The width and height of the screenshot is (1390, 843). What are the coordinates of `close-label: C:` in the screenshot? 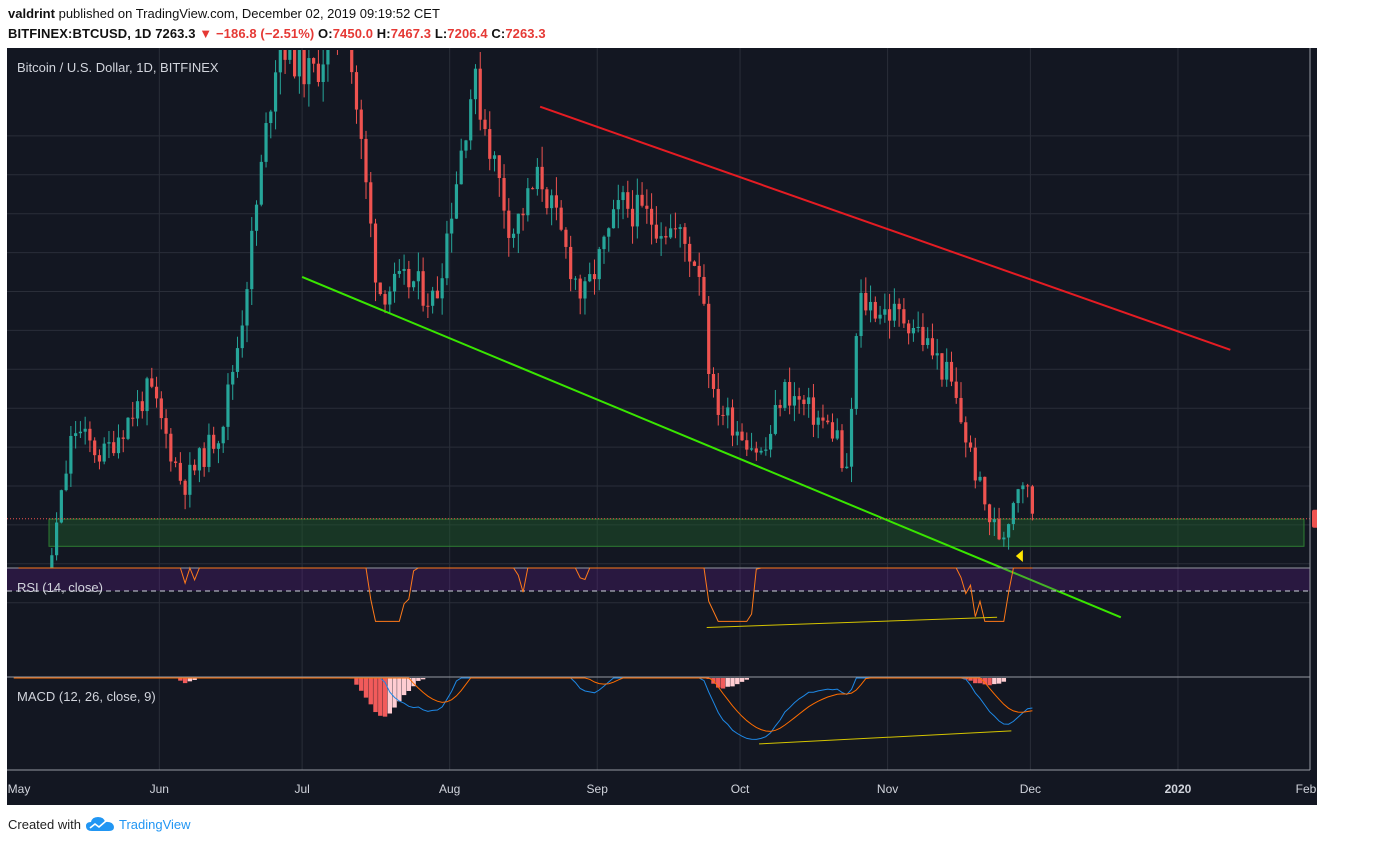 It's located at (498, 33).